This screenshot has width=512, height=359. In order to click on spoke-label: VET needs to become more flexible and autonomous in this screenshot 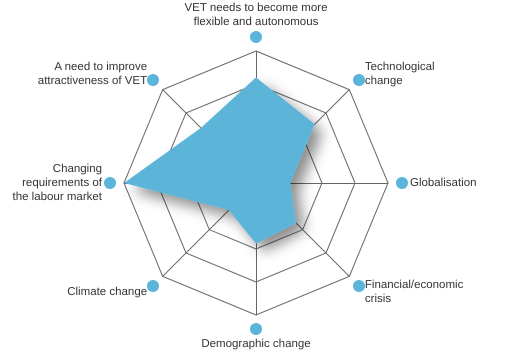, I will do `click(256, 15)`.